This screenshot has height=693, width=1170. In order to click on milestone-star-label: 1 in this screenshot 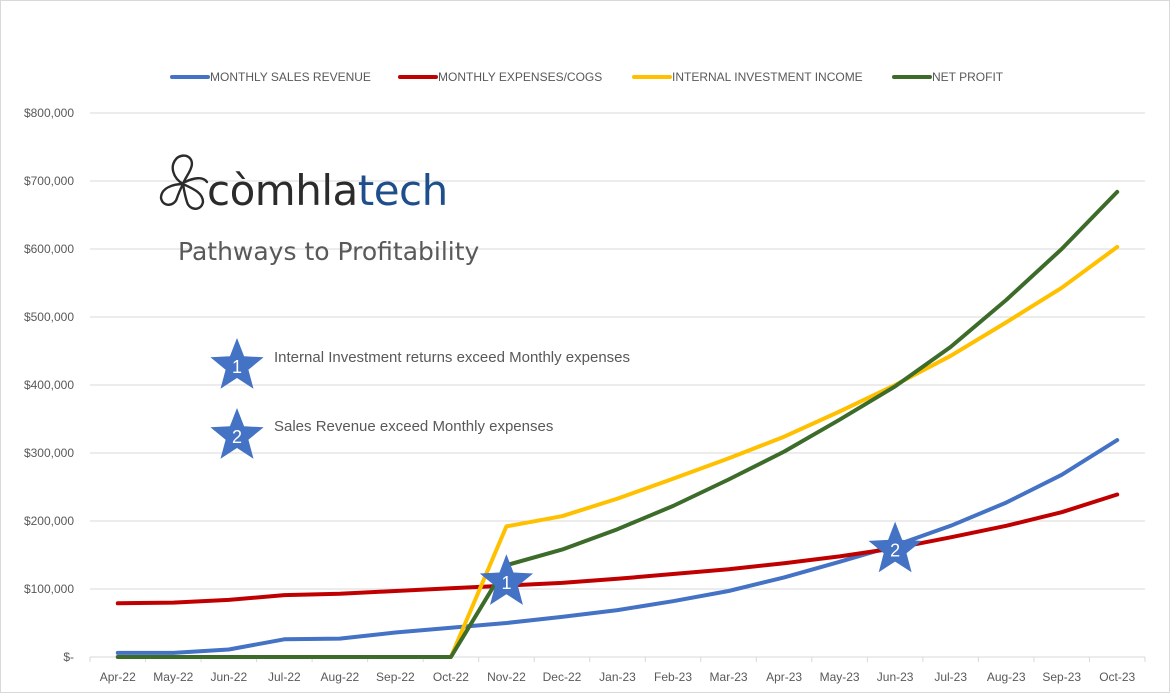, I will do `click(506, 583)`.